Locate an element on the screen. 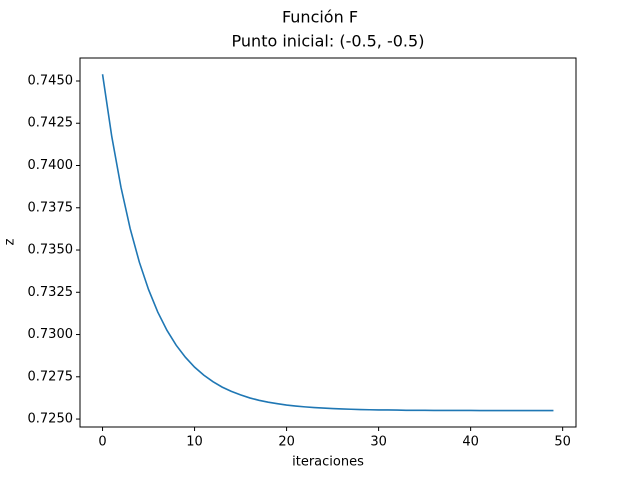  y-tick-label: 0.7375 is located at coordinates (51, 207).